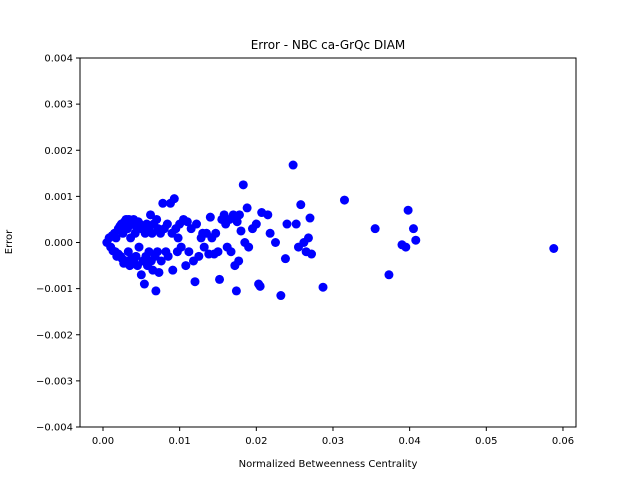 This screenshot has height=480, width=640. What do you see at coordinates (54, 381) in the screenshot?
I see `y-tick-label: −0.003` at bounding box center [54, 381].